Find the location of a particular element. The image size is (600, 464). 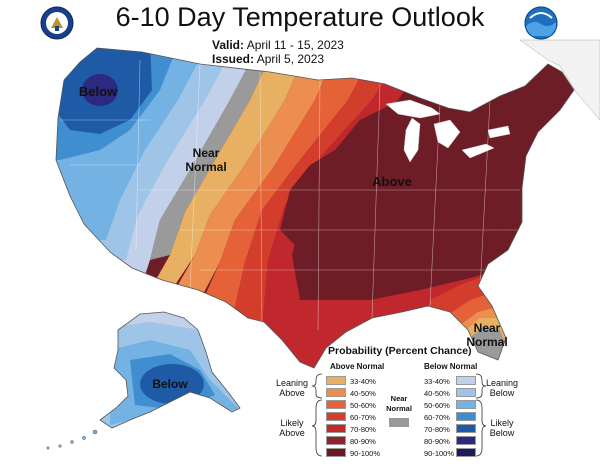

legend-below-bin-label: 33-40% is located at coordinates (437, 381).